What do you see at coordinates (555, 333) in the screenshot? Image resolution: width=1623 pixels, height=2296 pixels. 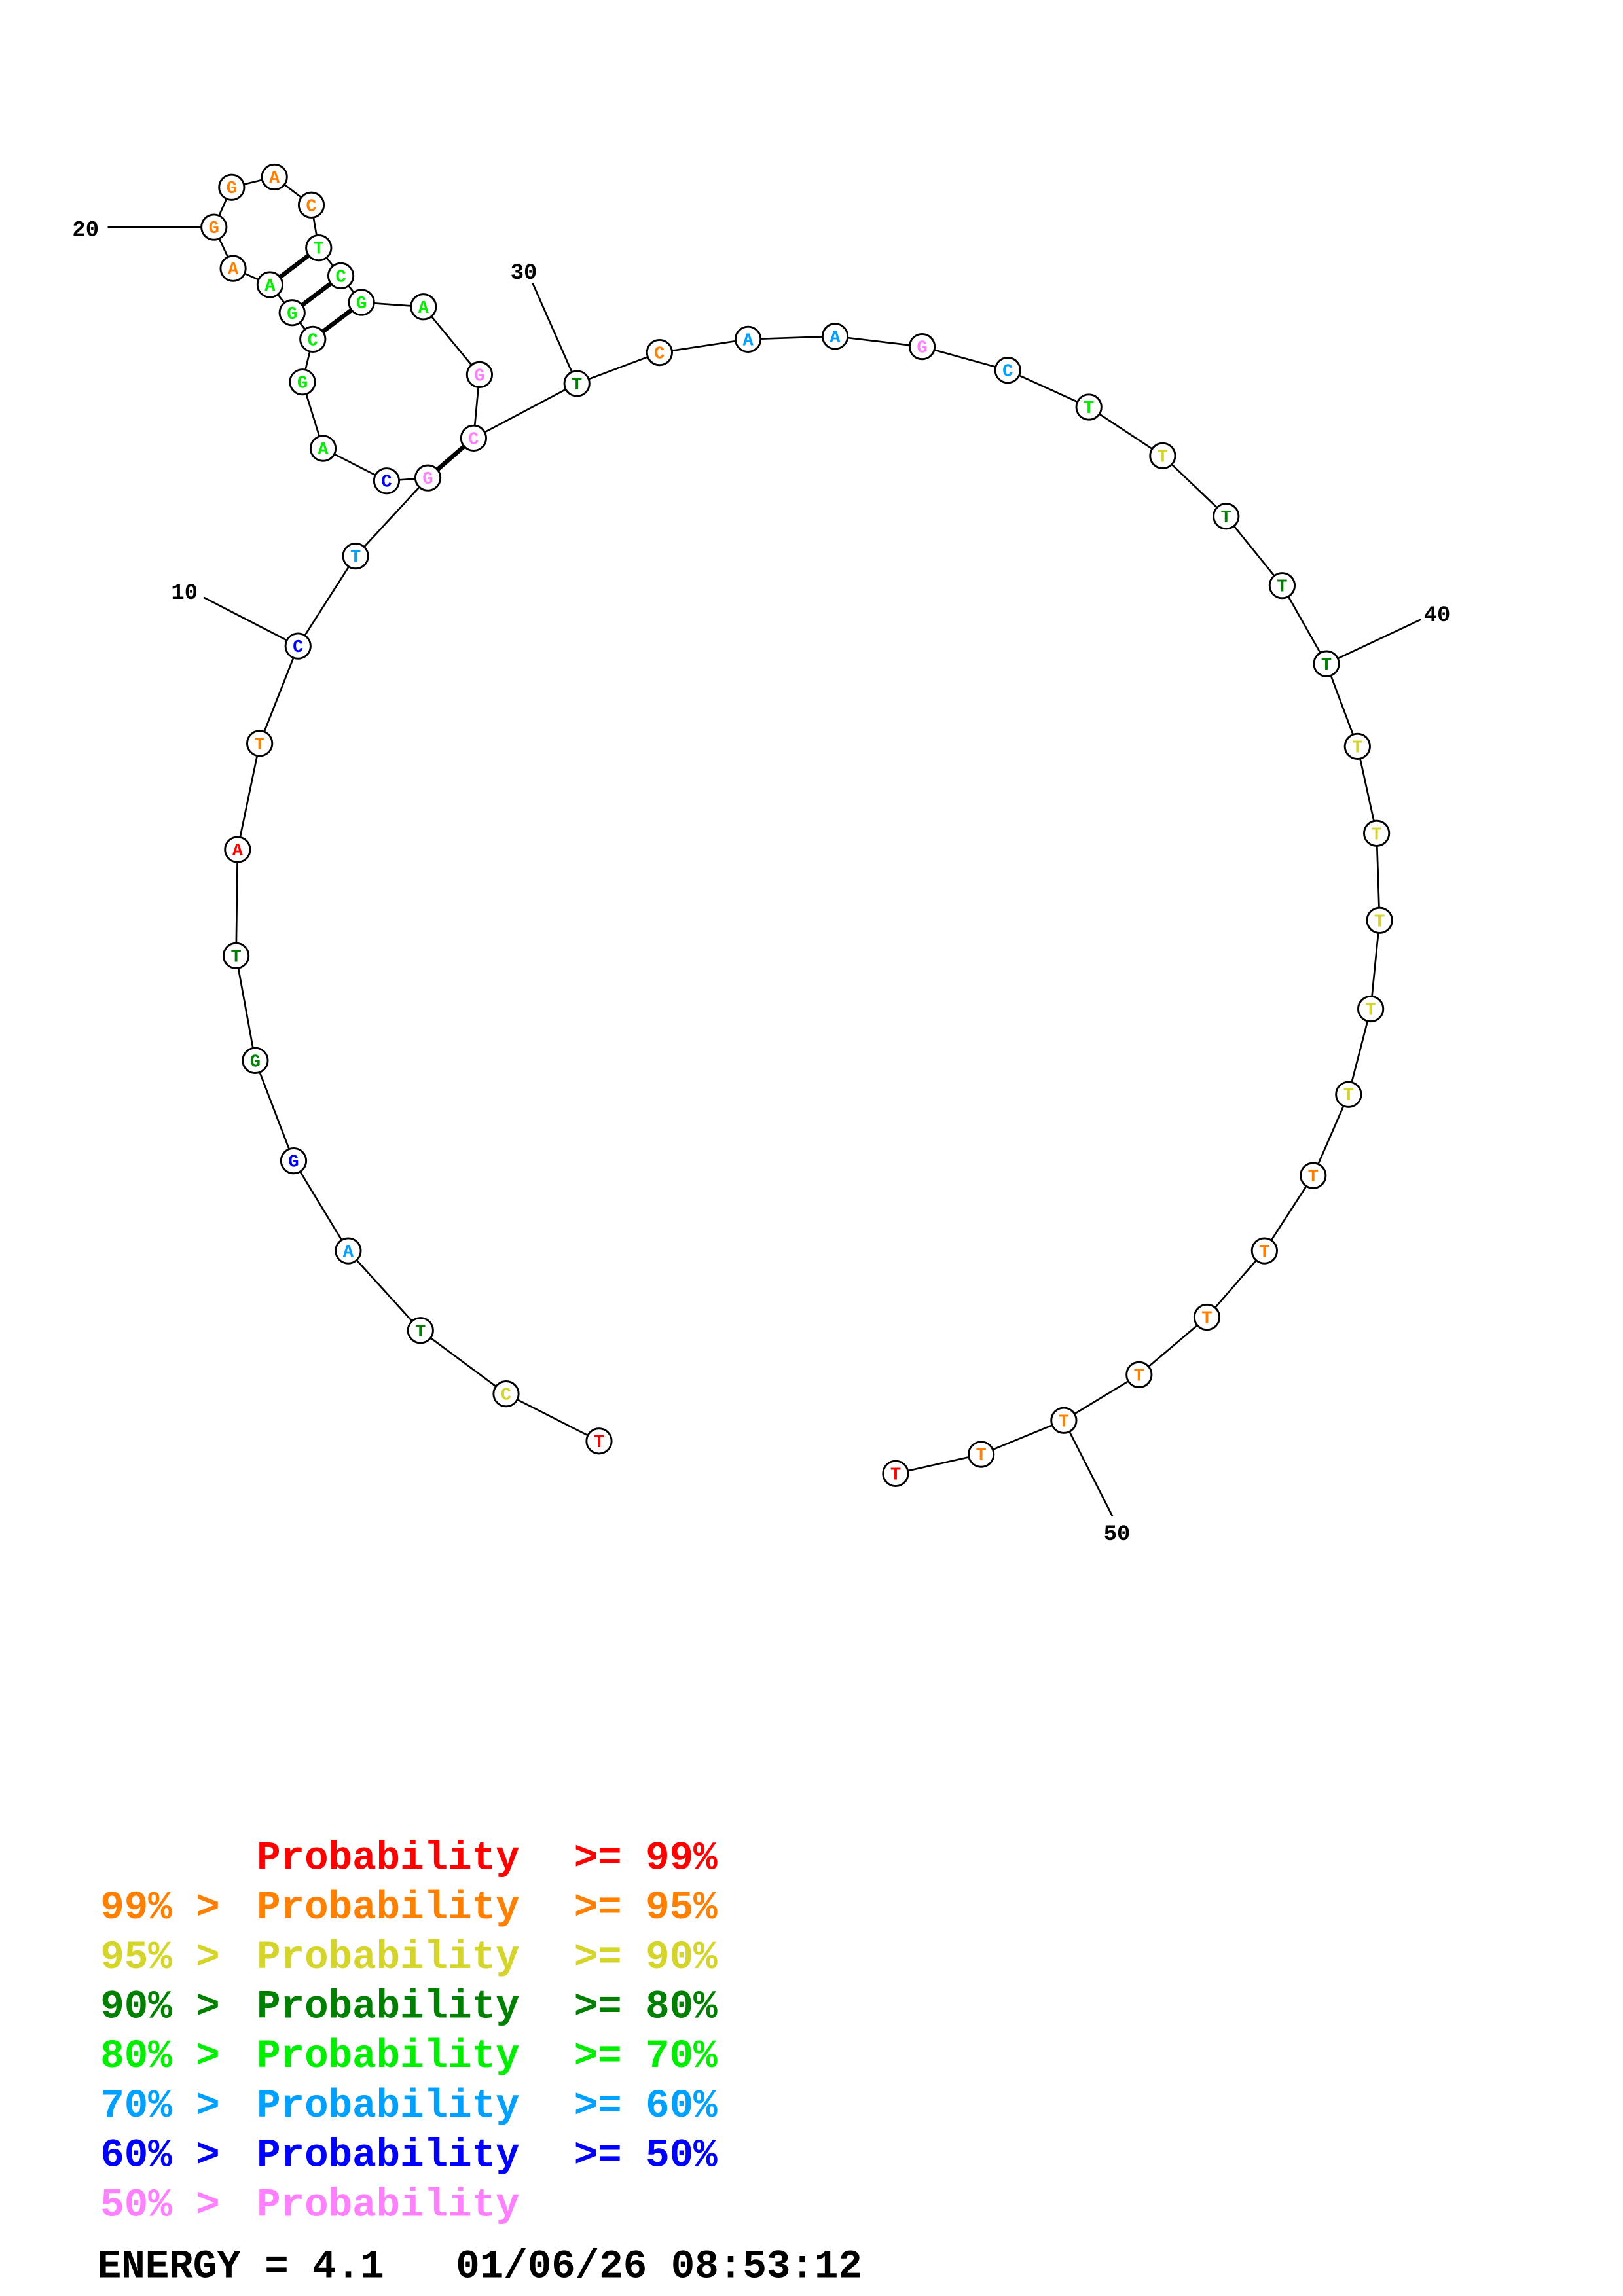 I see `tick-line` at bounding box center [555, 333].